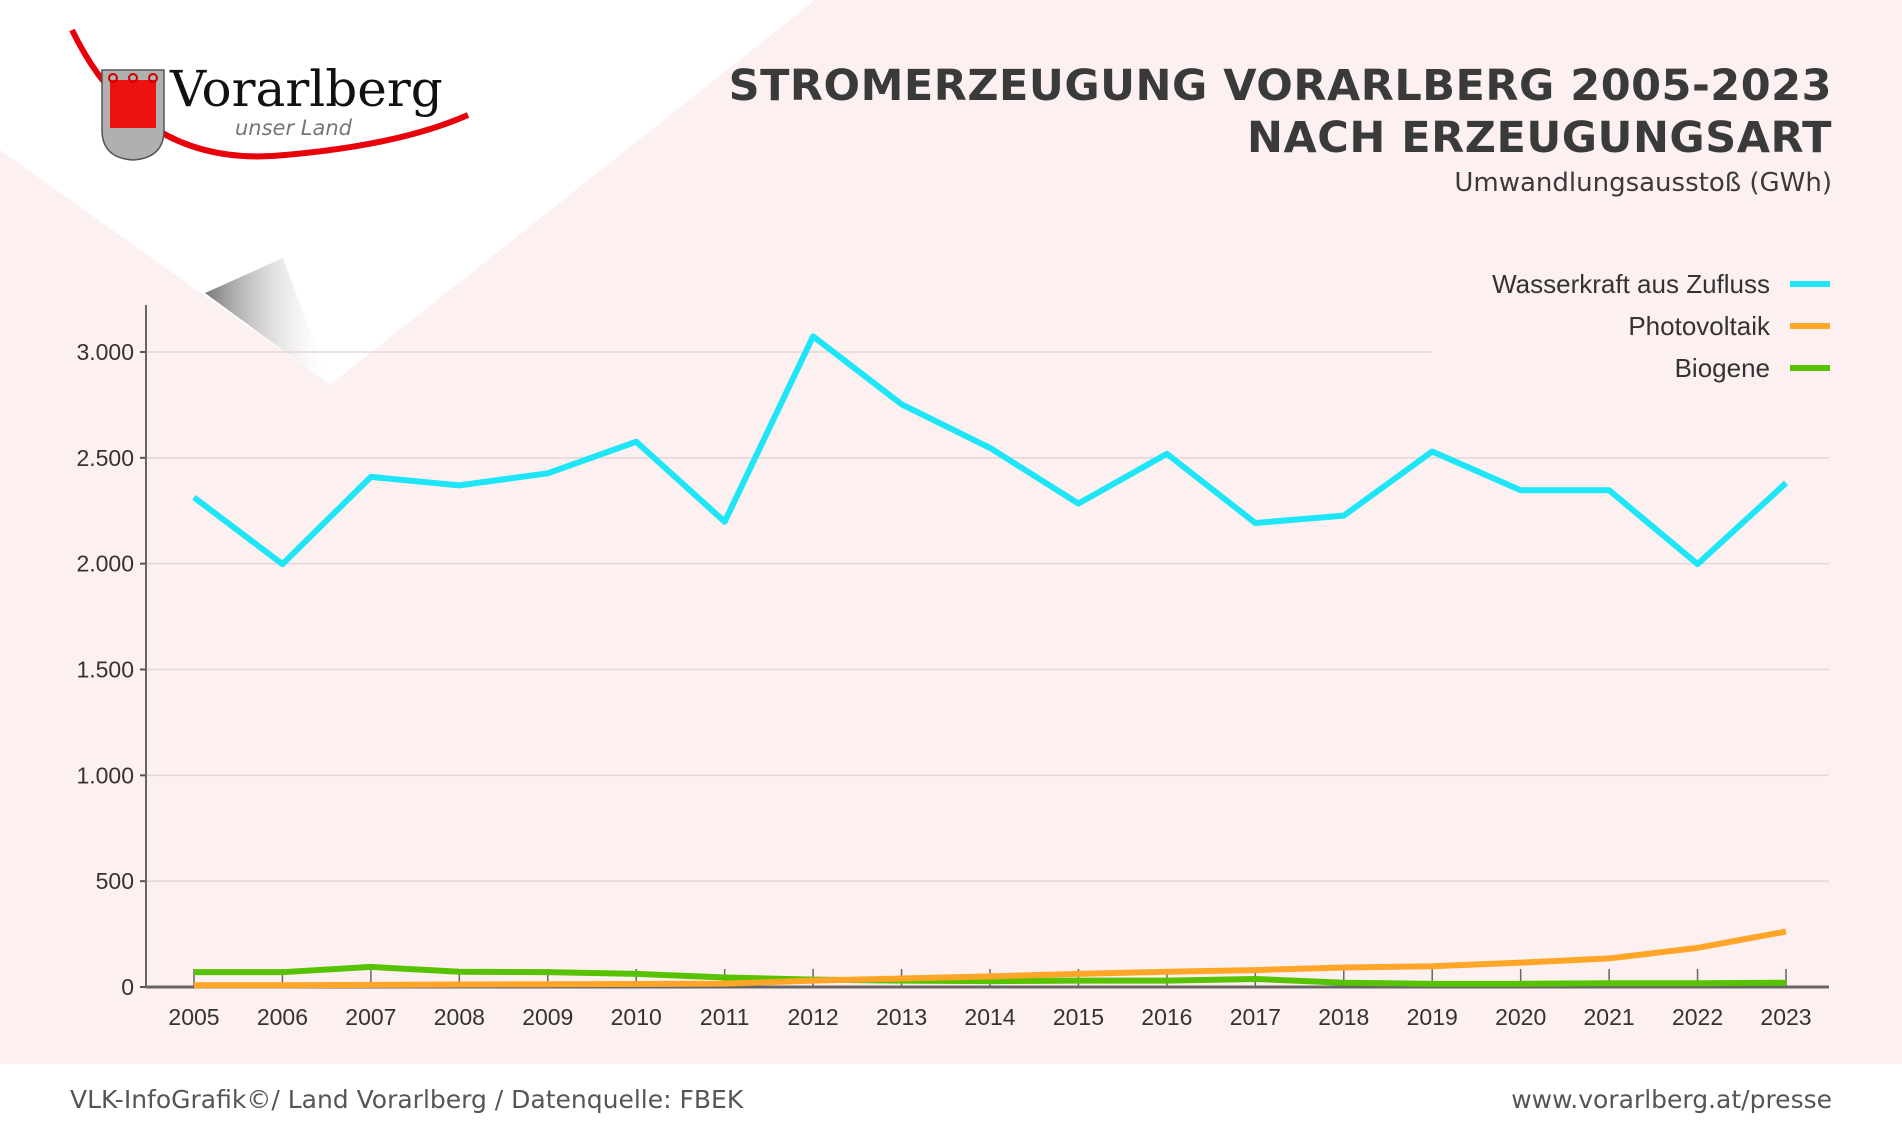 The width and height of the screenshot is (1902, 1135). I want to click on vorarlberg-logo, so click(269, 94).